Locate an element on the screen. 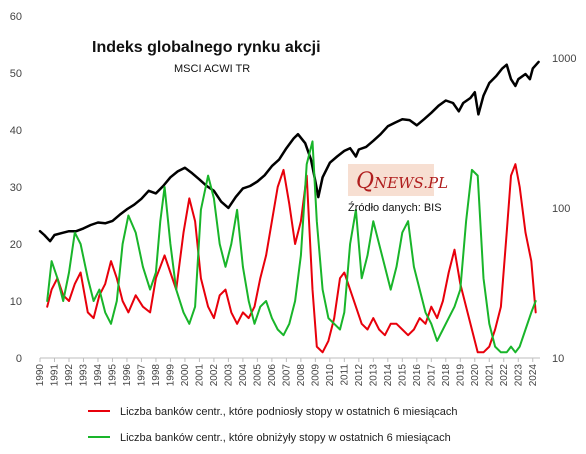 This screenshot has width=586, height=454. right-axis-ticks: 10 100 1000 is located at coordinates (564, 209).